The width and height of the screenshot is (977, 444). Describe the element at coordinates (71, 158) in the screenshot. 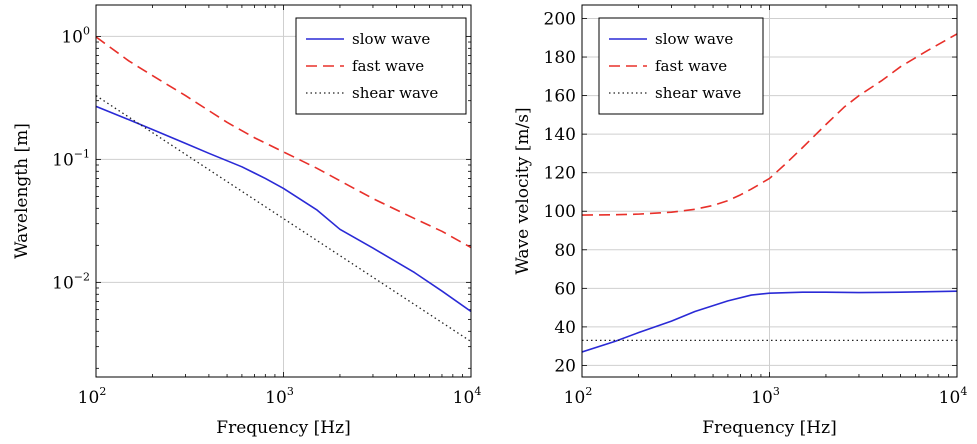

I see `y-tick-label: 10−1` at that location.